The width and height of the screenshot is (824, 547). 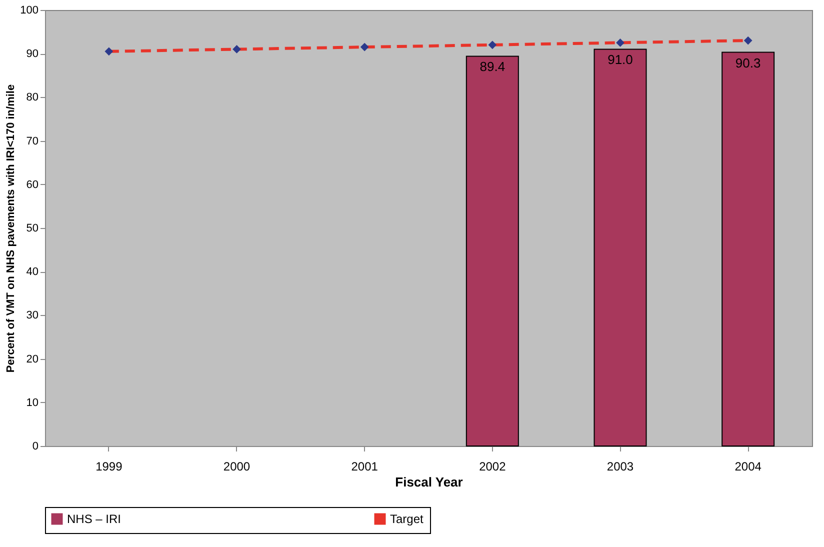 What do you see at coordinates (748, 62) in the screenshot?
I see `data-label: 90.3` at bounding box center [748, 62].